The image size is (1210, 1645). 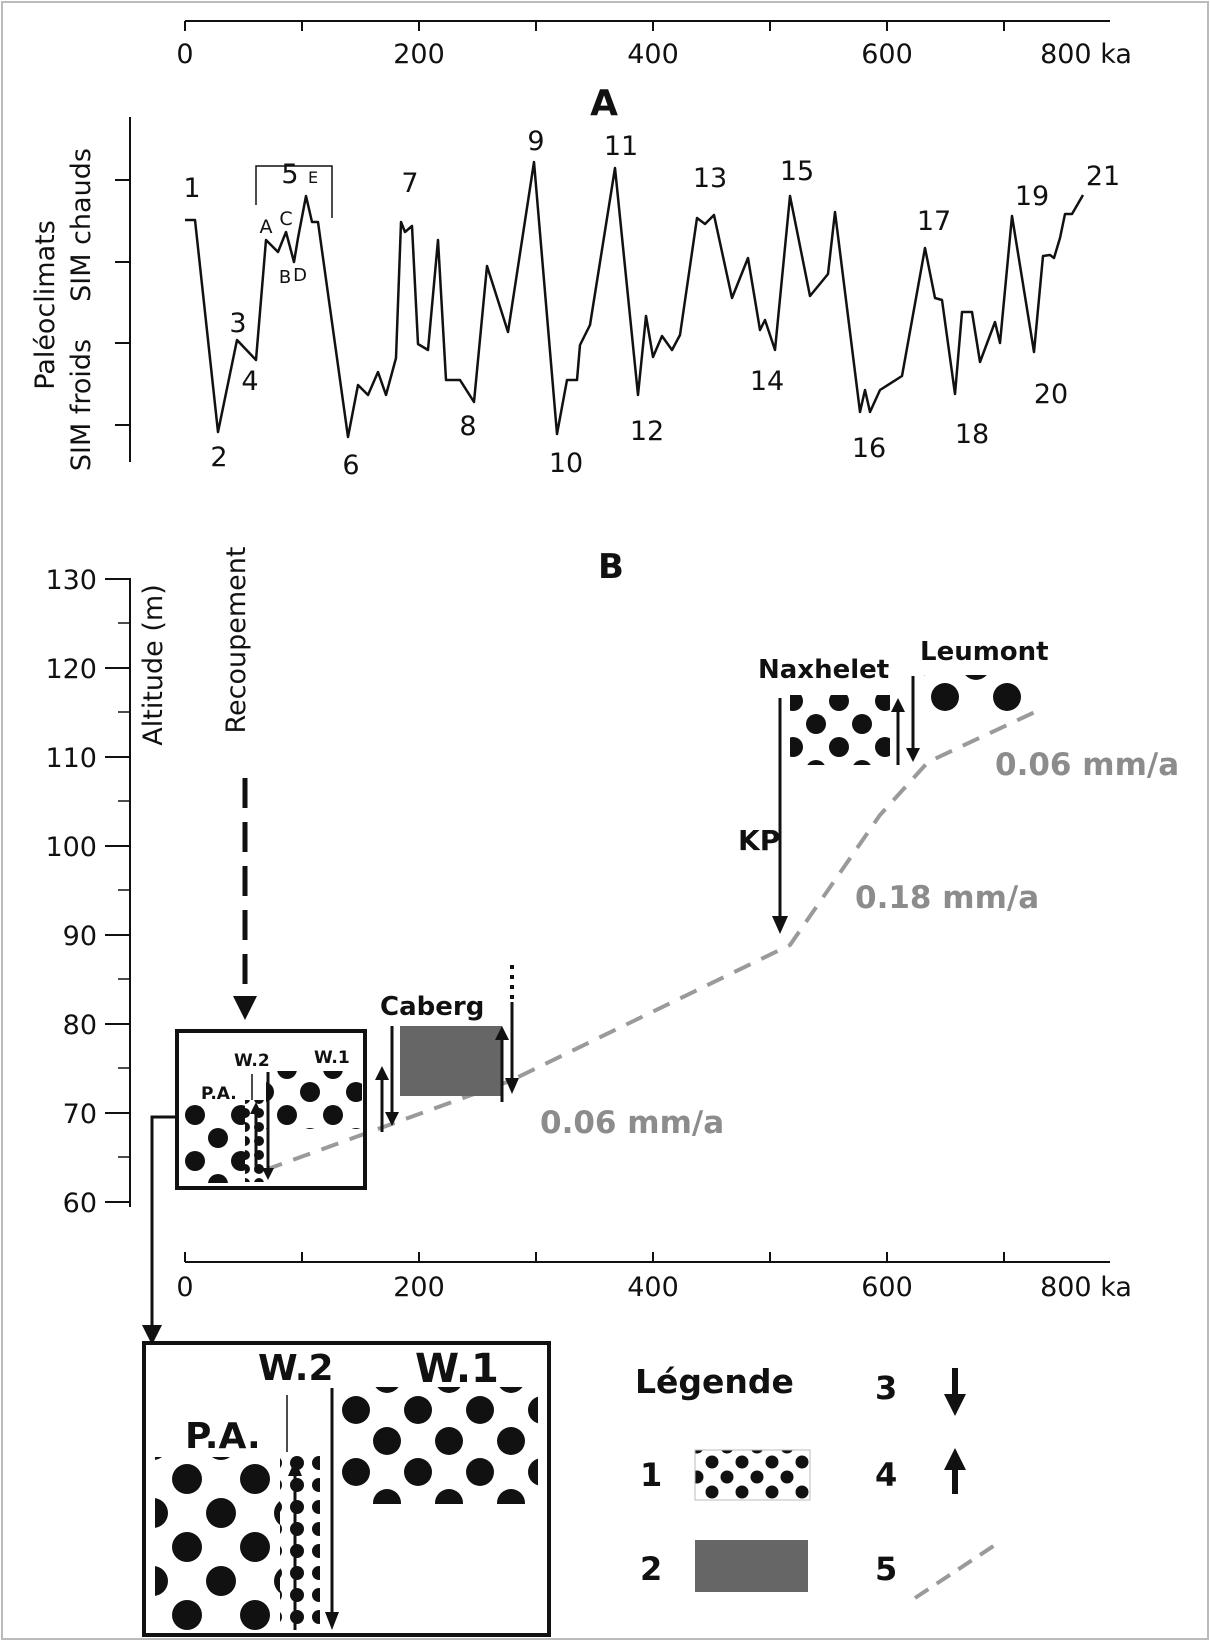 What do you see at coordinates (245, 1008) in the screenshot?
I see `recoupement-arrow-head` at bounding box center [245, 1008].